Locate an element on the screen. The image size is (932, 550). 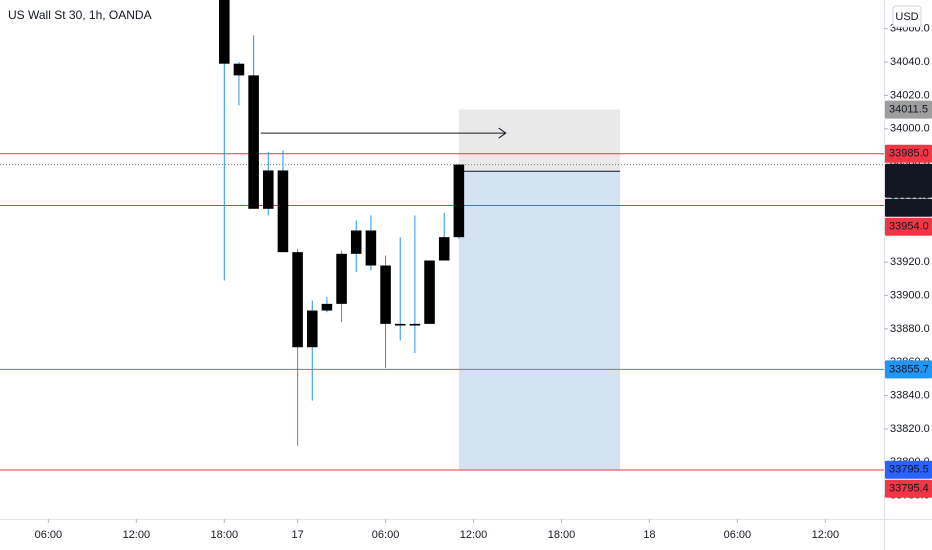
y-tick-label: 33820.0 is located at coordinates (910, 429).